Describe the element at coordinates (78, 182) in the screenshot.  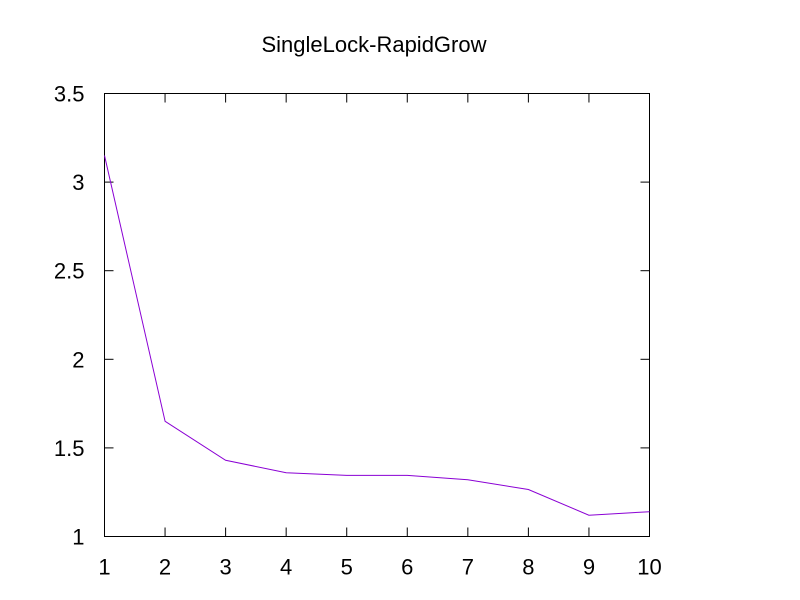
I see `y-tick-label: 3` at that location.